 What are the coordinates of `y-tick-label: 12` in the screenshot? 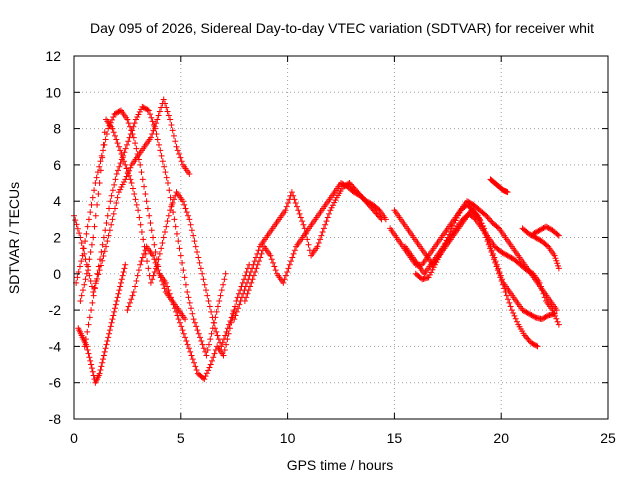 It's located at (53, 56).